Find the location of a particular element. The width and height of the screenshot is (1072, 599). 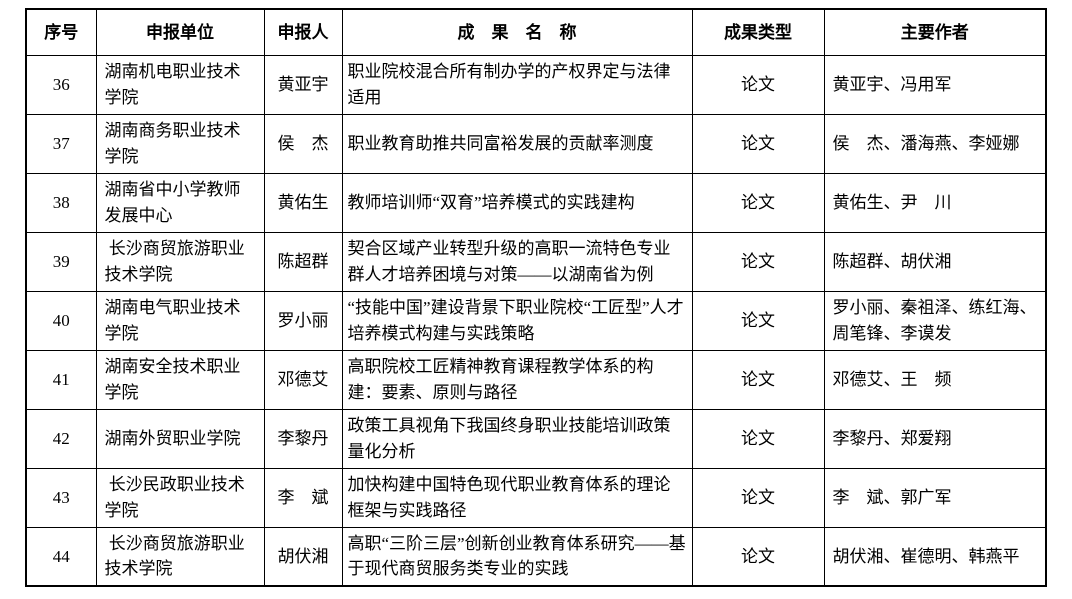

cell-title: 加快构建中国特色现代职业教育体系的理论框架与实践路径 is located at coordinates (517, 497).